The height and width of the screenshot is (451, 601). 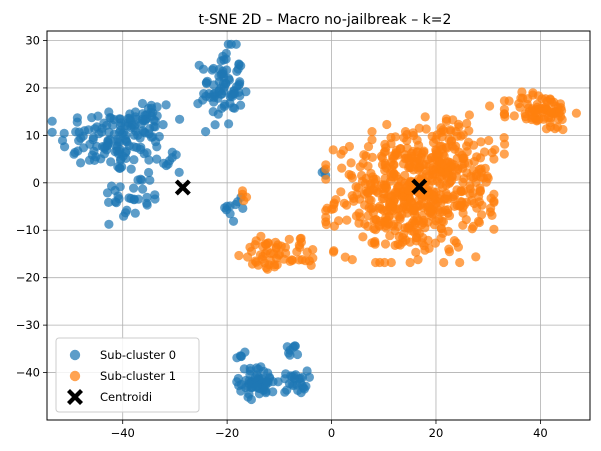 What do you see at coordinates (126, 397) in the screenshot?
I see `legend-label: Centroidi` at bounding box center [126, 397].